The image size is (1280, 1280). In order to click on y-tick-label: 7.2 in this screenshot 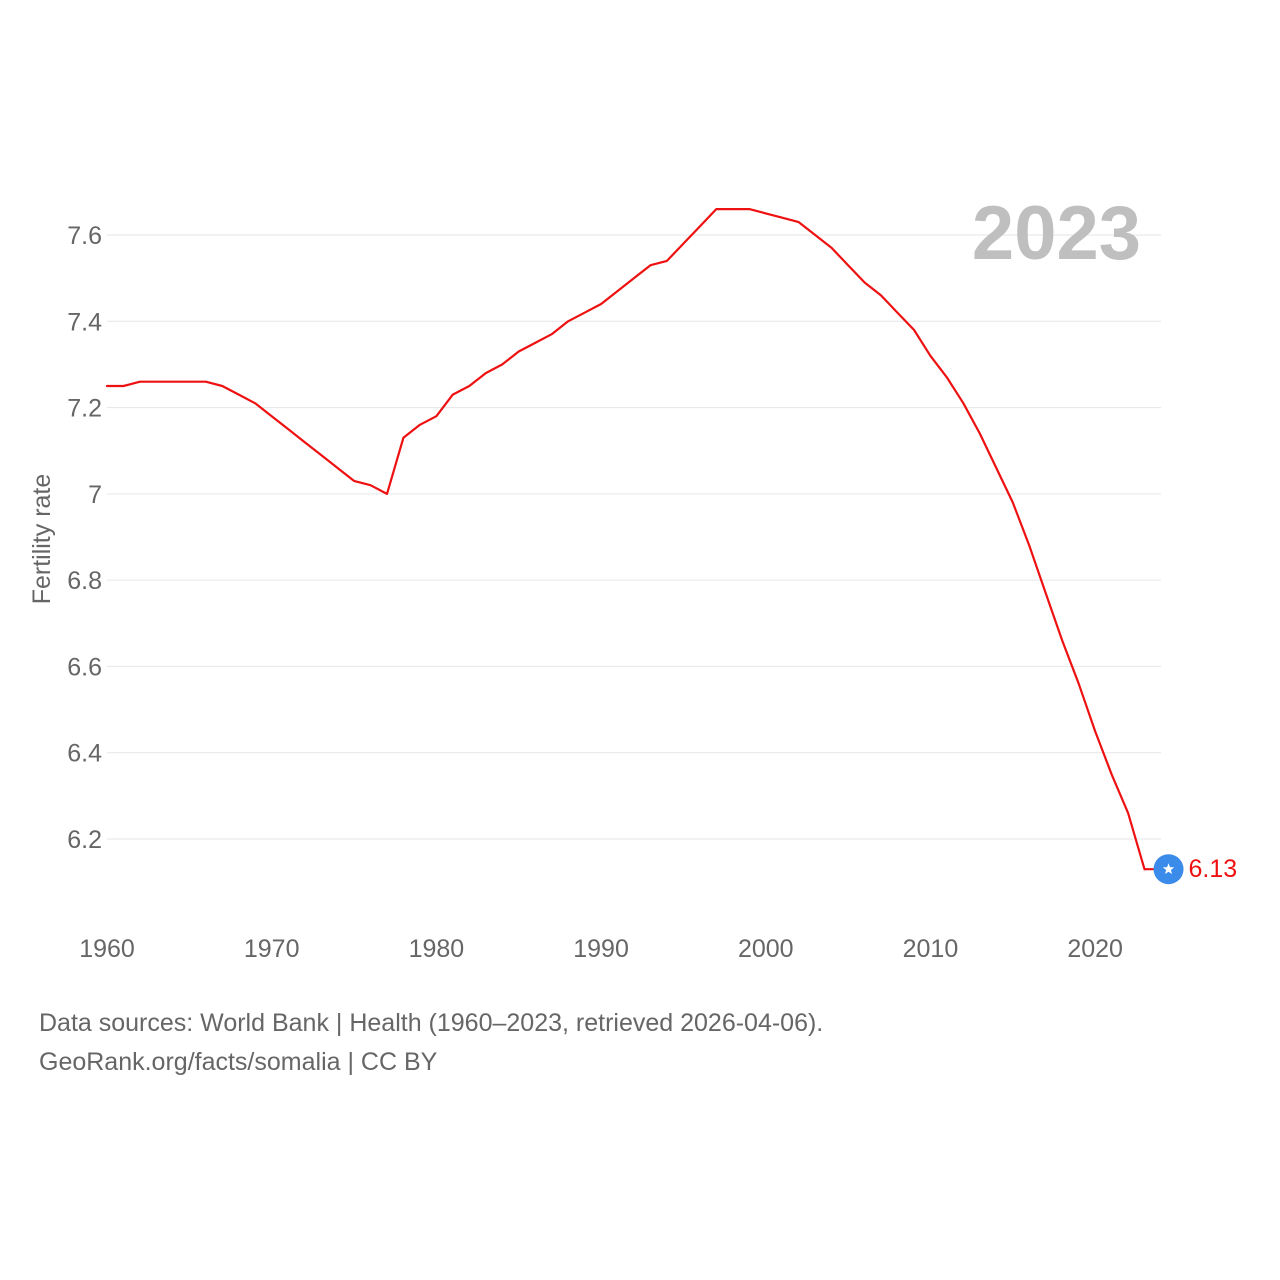, I will do `click(84, 409)`.